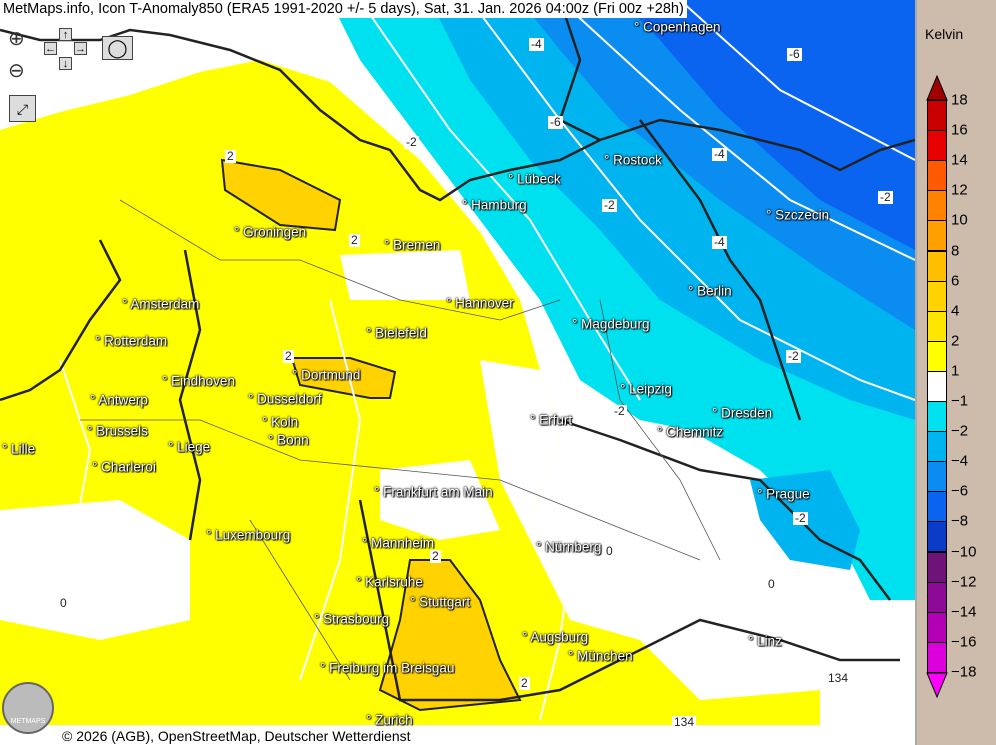 The width and height of the screenshot is (996, 745). What do you see at coordinates (569, 547) in the screenshot?
I see `city-label: ° Nürnberg` at bounding box center [569, 547].